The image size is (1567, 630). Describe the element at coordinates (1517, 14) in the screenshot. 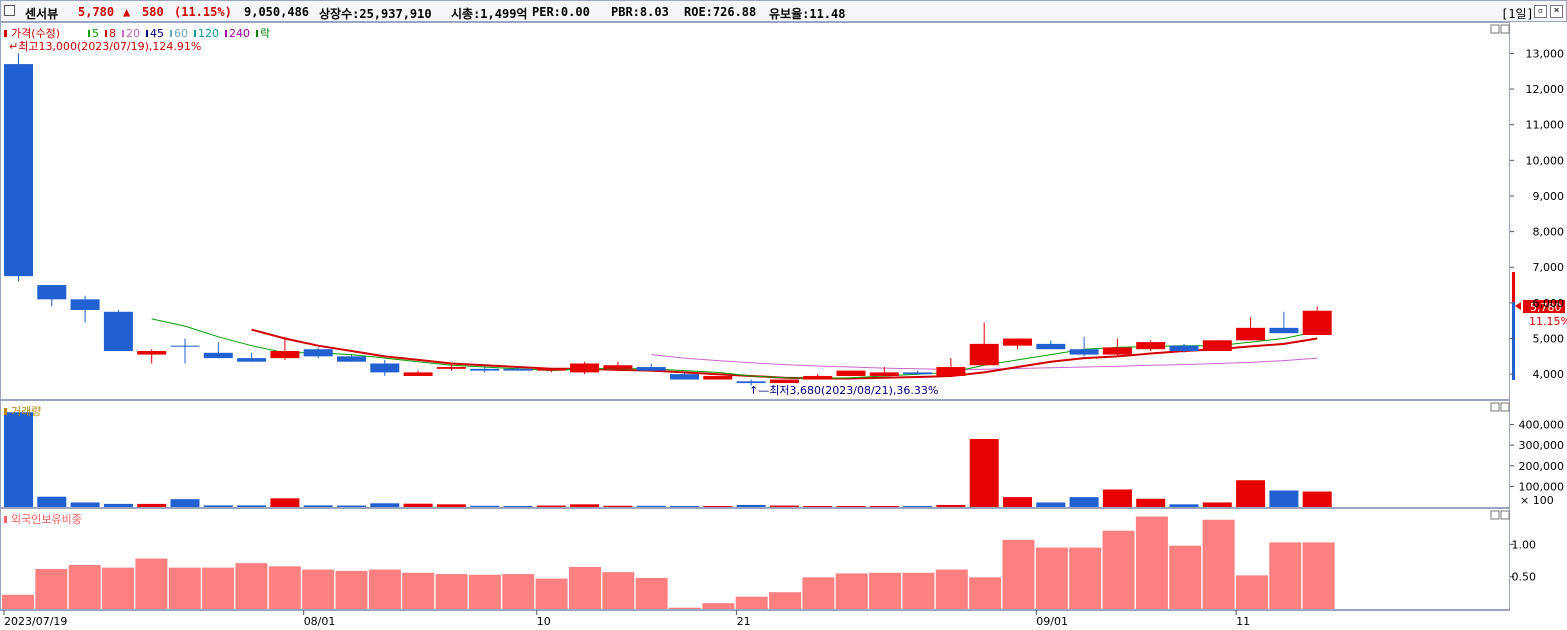

I see `period-selector: [1일]` at that location.